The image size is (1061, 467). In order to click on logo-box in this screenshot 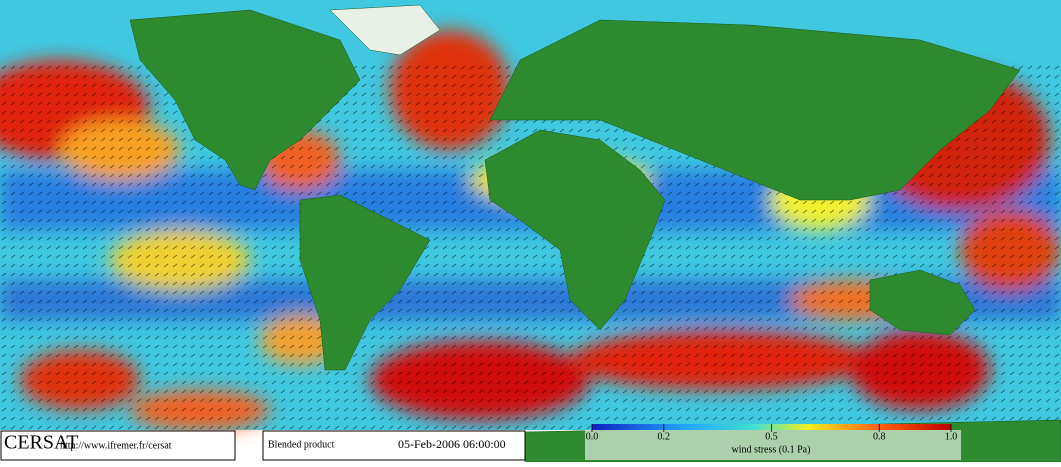, I will do `click(118, 445)`.